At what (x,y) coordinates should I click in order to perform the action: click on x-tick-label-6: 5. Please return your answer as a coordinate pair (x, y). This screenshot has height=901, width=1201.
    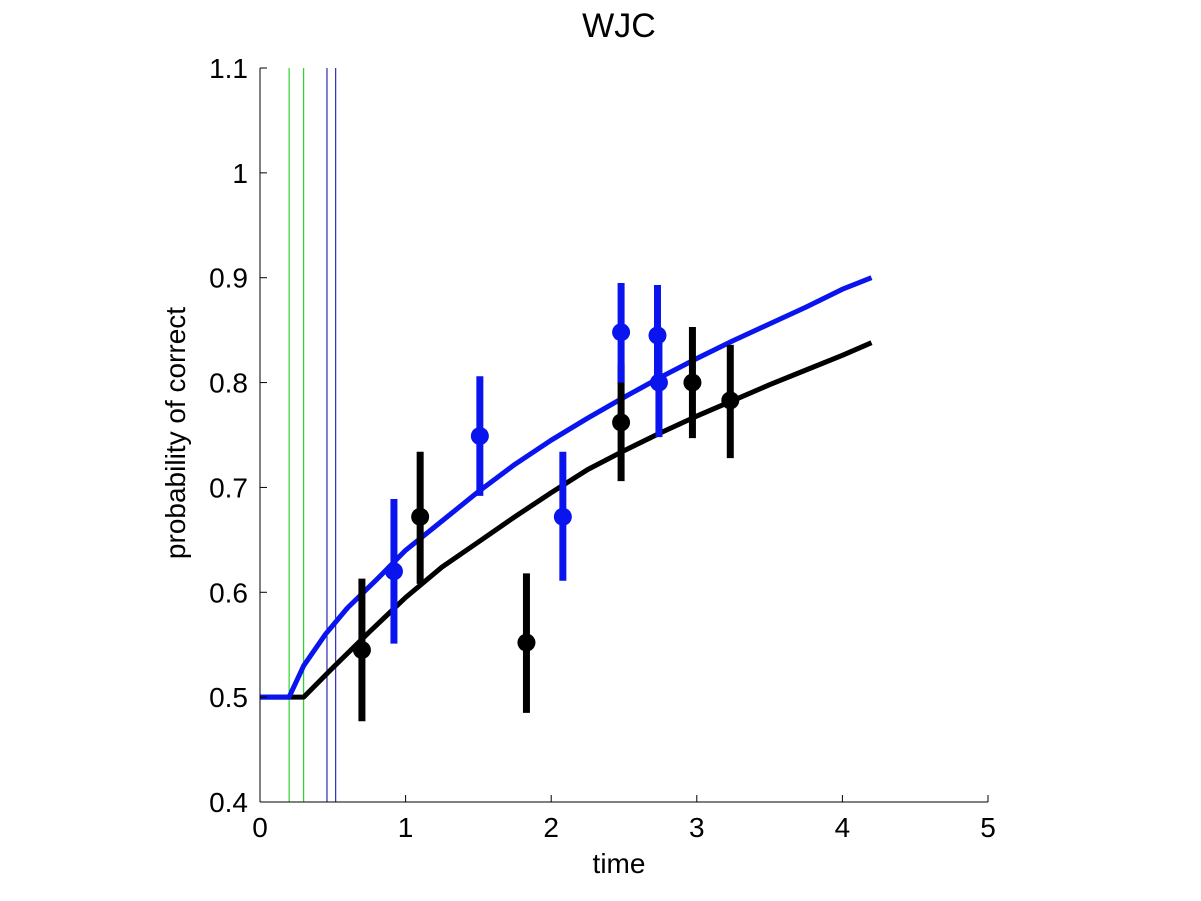
    Looking at the image, I should click on (988, 827).